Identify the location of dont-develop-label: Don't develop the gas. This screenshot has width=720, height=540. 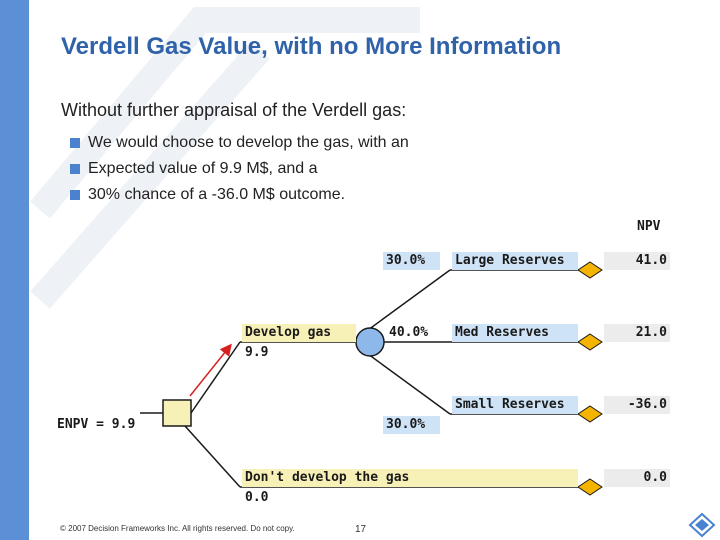
(410, 478).